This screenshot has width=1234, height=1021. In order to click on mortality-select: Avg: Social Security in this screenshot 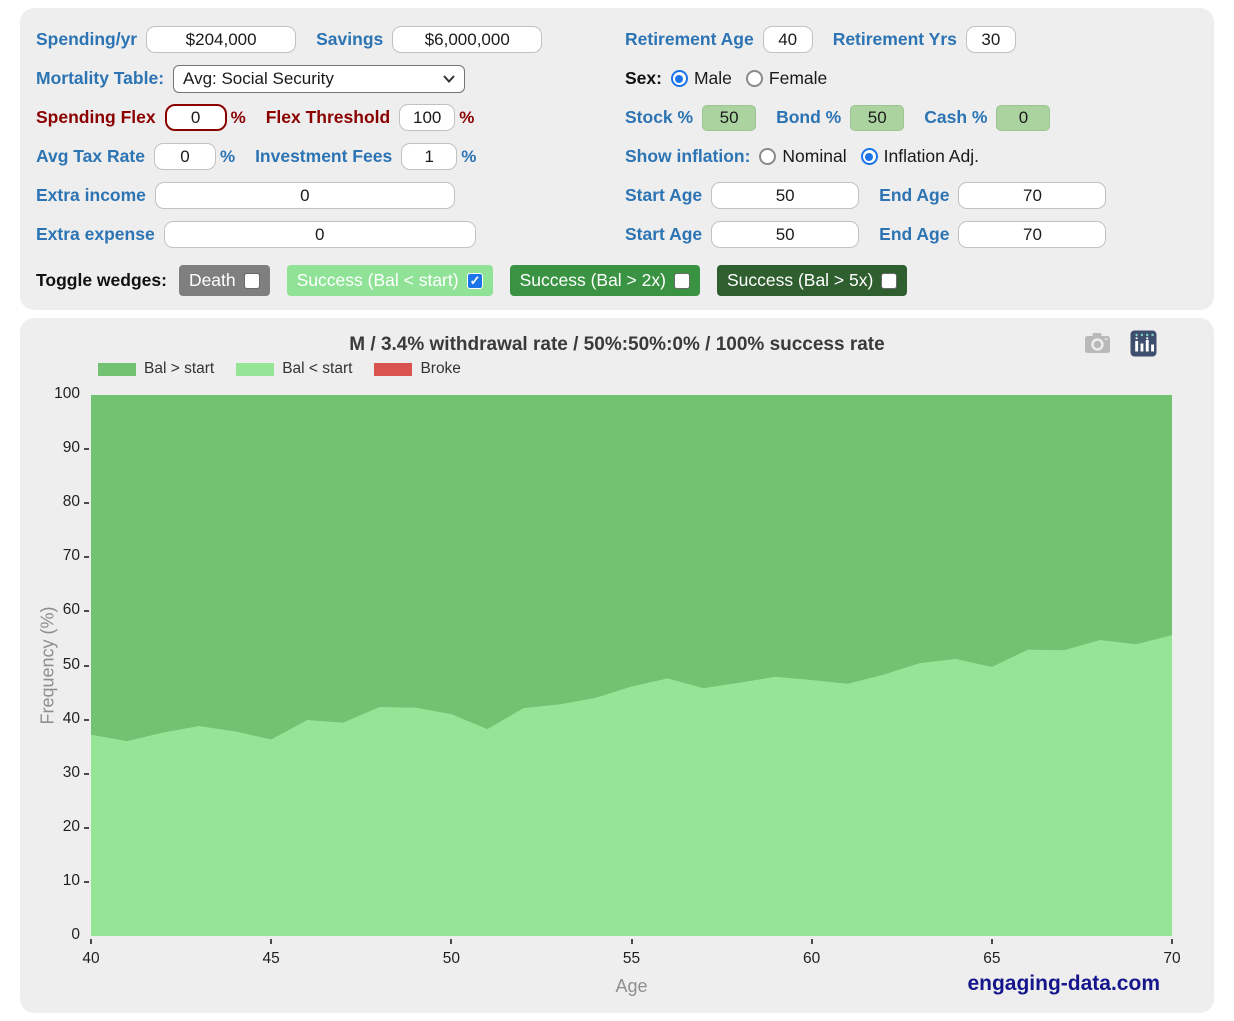, I will do `click(319, 78)`.